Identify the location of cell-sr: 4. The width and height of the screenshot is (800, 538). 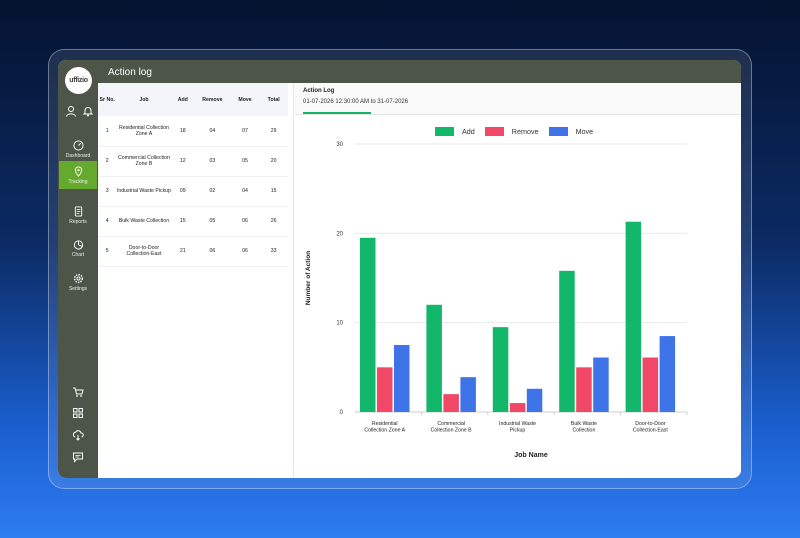
(107, 221).